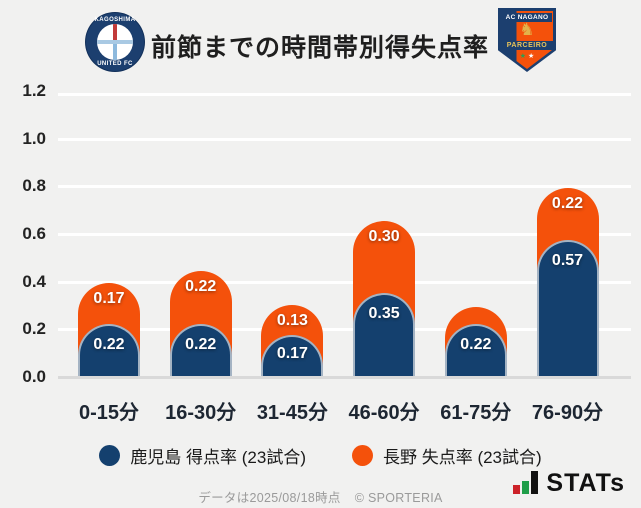 This screenshot has width=641, height=508. Describe the element at coordinates (320, 455) in the screenshot. I see `legend: 鹿児島 得点率 (23試合) 長野 失点率 (23試合)` at that location.